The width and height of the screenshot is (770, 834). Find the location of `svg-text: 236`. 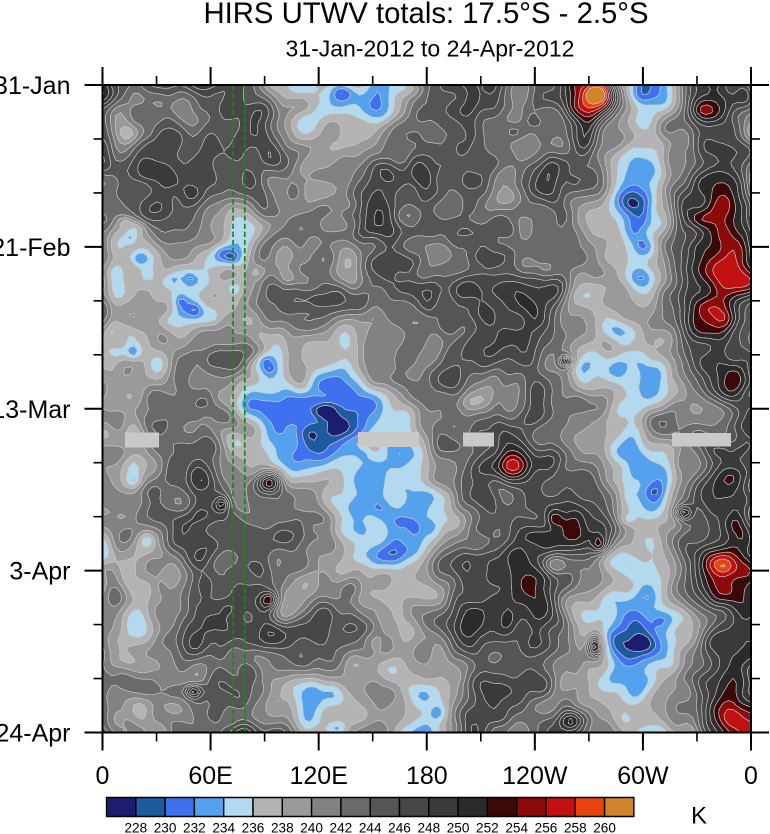

svg-text: 236 is located at coordinates (253, 827).